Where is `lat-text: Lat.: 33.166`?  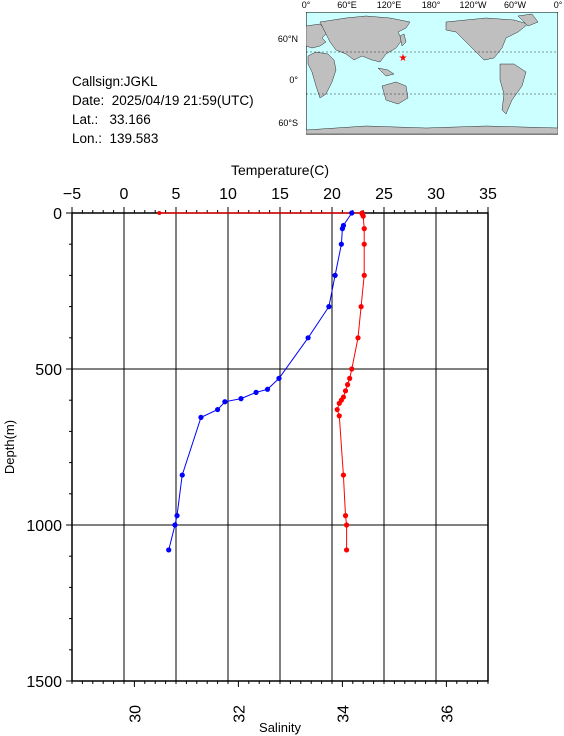
lat-text: Lat.: 33.166 is located at coordinates (111, 119).